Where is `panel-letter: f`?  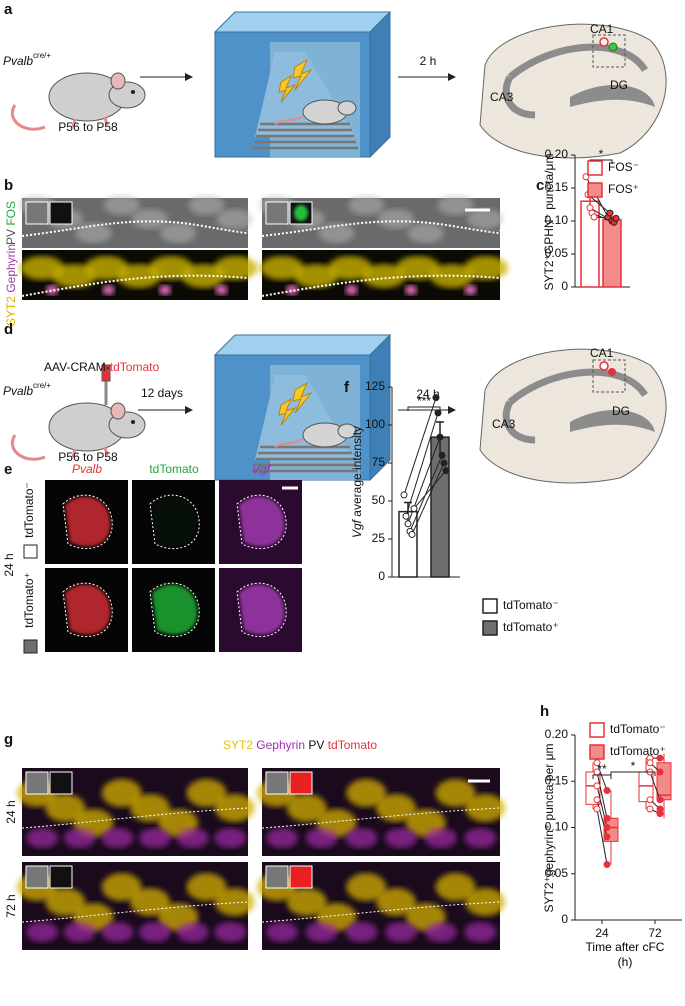
panel-letter: f is located at coordinates (347, 387).